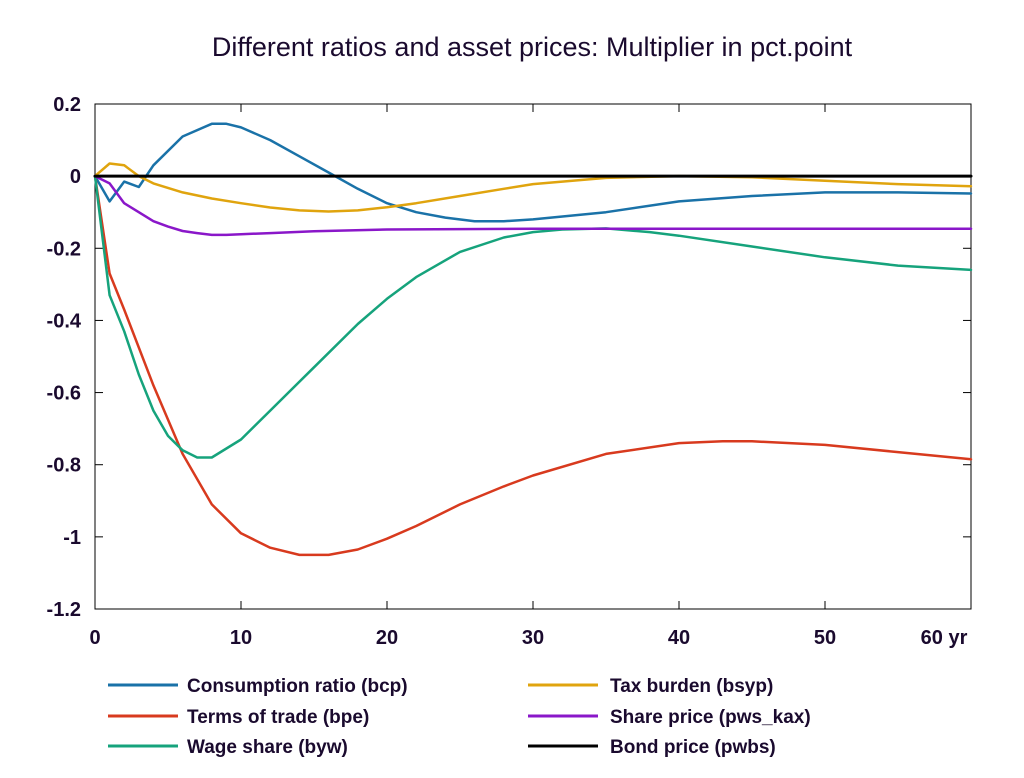 The image size is (1024, 778). Describe the element at coordinates (241, 638) in the screenshot. I see `x-tick-label: 10` at that location.